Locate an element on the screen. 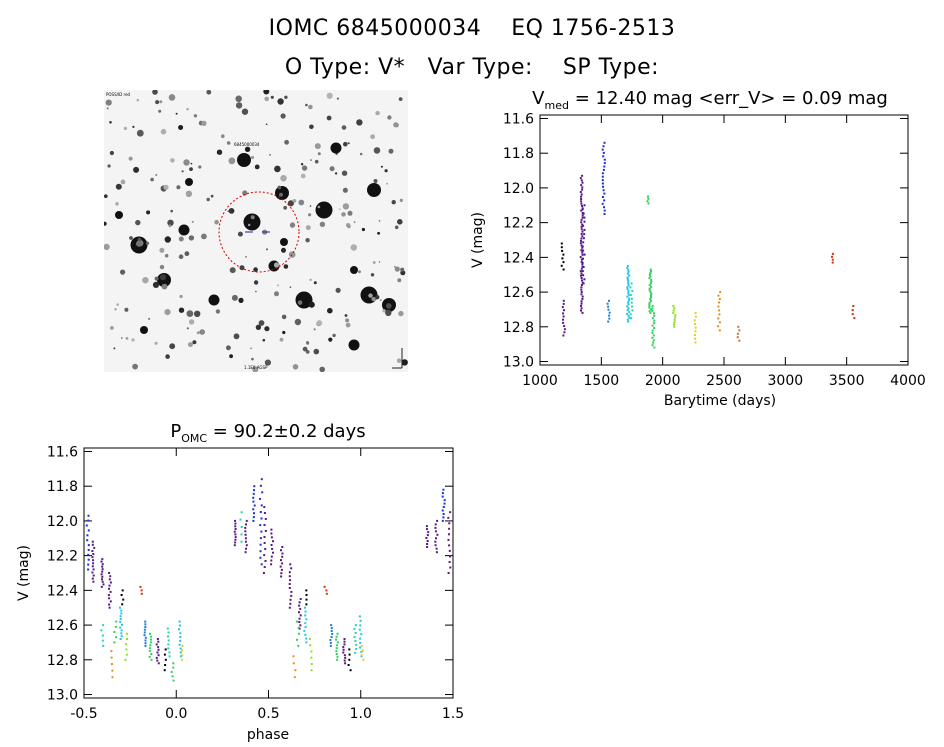  y-tick-label: 11.8 is located at coordinates (62, 487).